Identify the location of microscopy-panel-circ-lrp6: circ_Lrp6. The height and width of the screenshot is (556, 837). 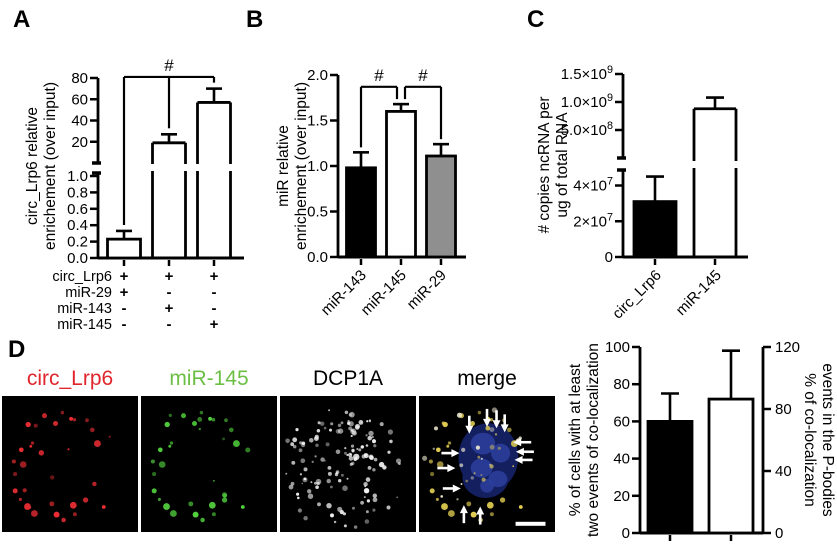
(70, 444).